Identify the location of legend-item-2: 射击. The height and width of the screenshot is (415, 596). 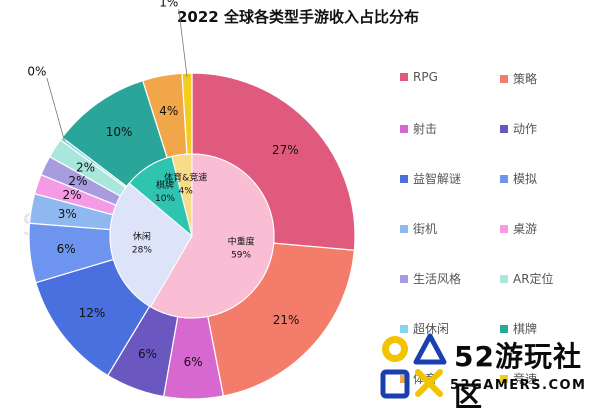
(418, 128).